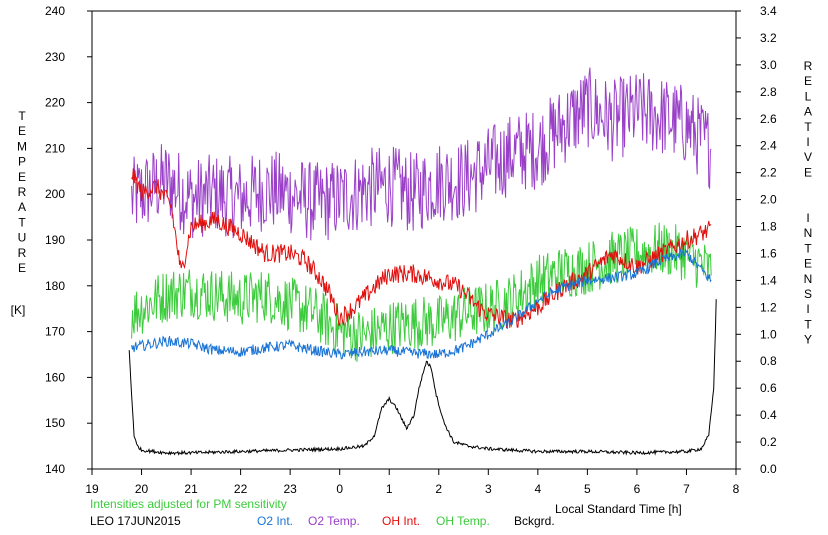 This screenshot has height=535, width=828. I want to click on left-y-tick-label: 160, so click(55, 377).